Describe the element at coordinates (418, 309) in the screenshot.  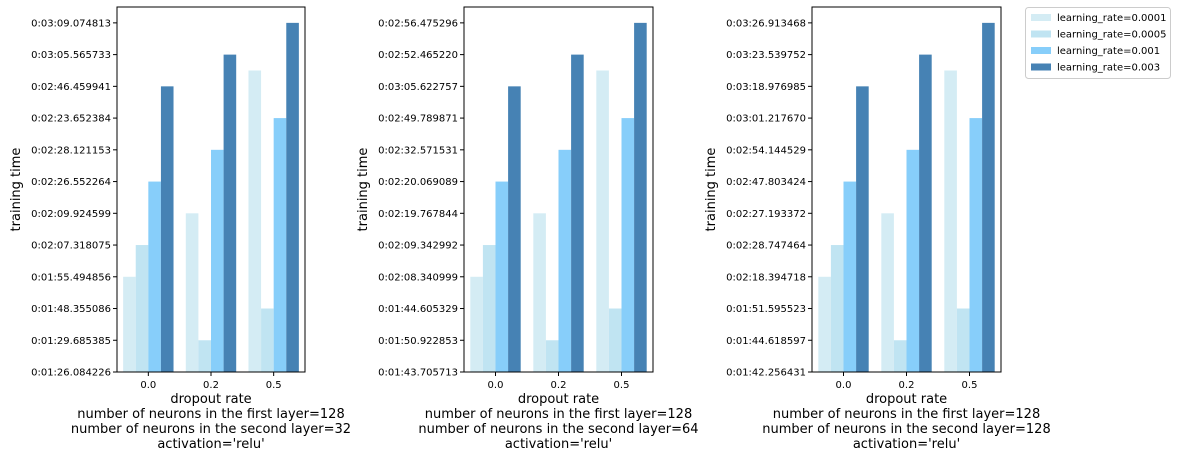
I see `y-tick-label: 0:01:44.605329` at that location.